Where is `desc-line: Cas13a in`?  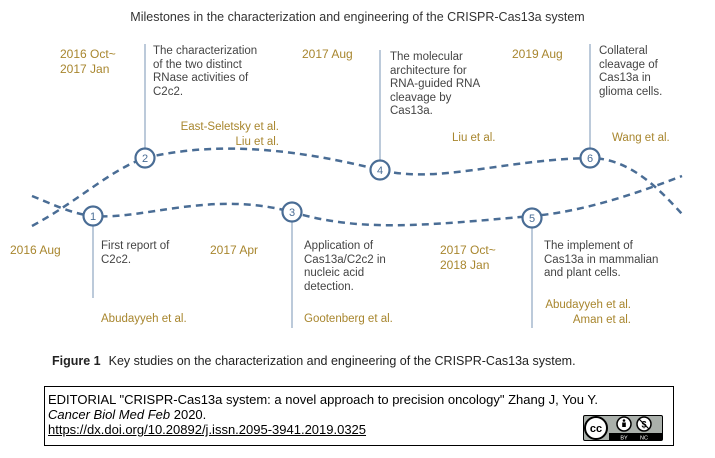 desc-line: Cas13a in is located at coordinates (625, 78).